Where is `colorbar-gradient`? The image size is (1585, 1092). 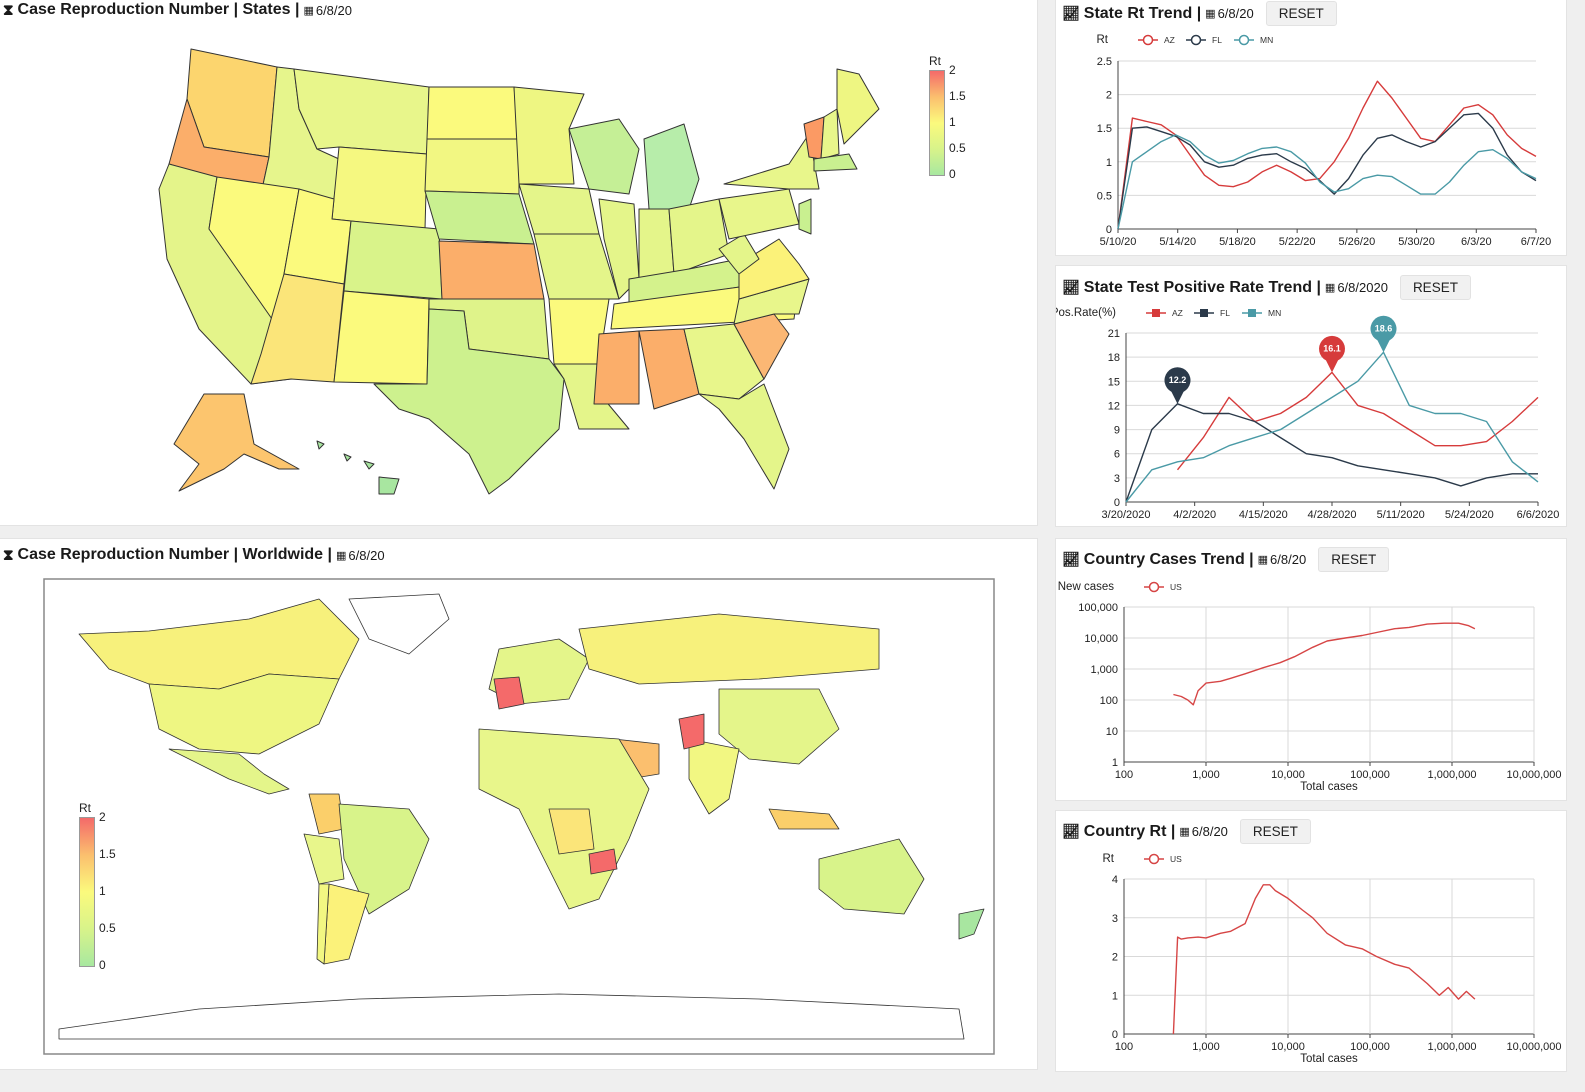
colorbar-gradient is located at coordinates (87, 892).